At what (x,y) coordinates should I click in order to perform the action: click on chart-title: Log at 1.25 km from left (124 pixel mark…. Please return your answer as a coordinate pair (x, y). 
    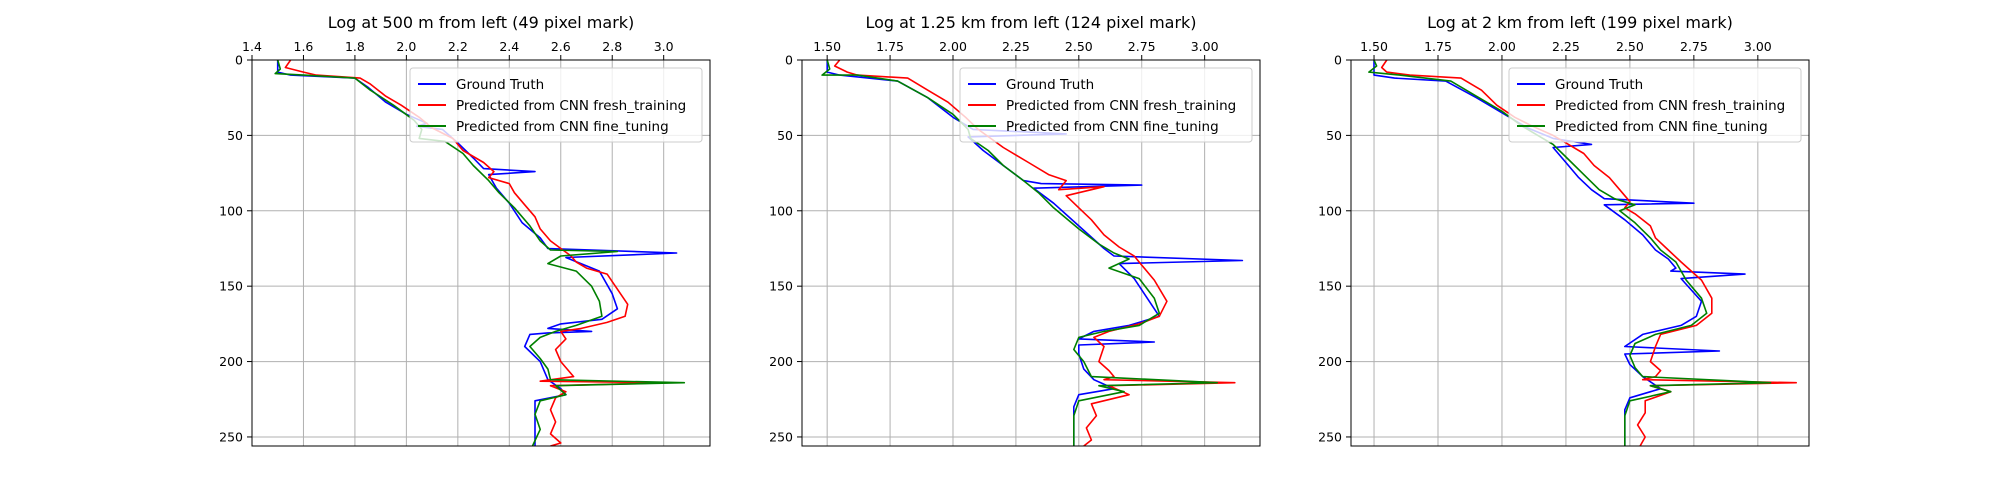
    Looking at the image, I should click on (1030, 22).